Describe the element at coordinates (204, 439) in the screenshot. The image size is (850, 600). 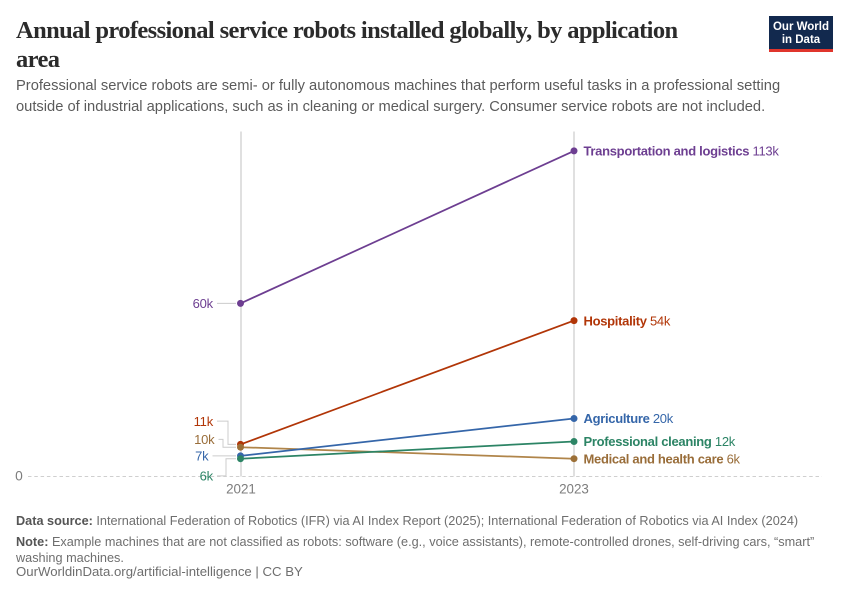
I see `svg-text: 10k` at that location.